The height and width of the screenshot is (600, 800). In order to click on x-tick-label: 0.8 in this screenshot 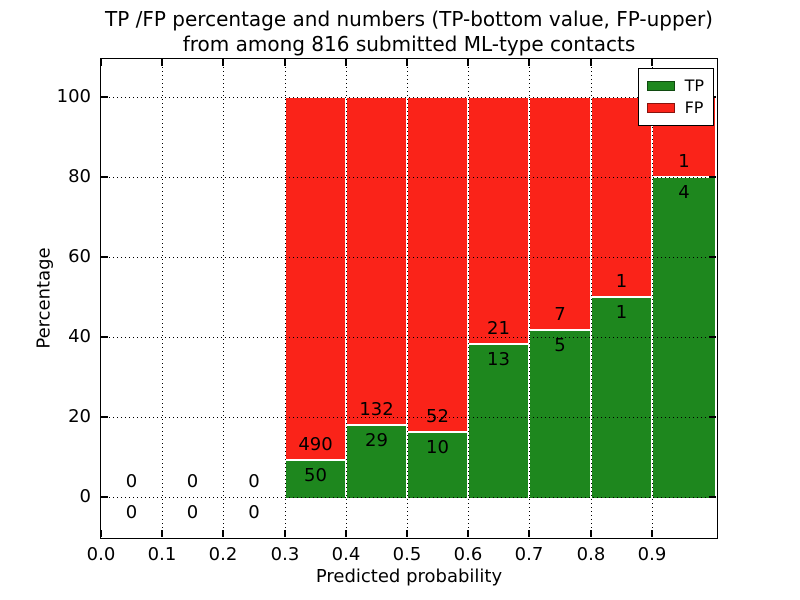, I will do `click(591, 554)`.